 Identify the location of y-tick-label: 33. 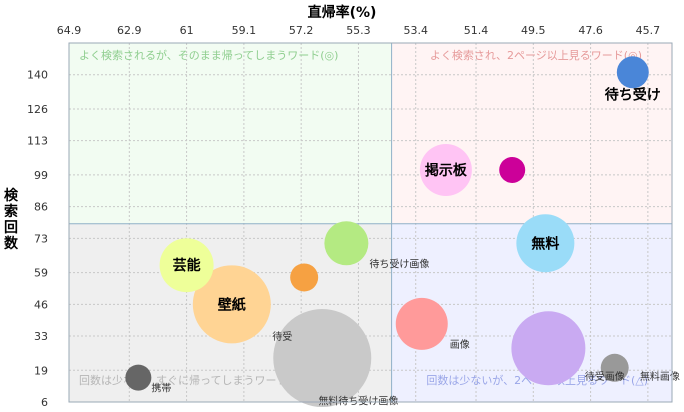
(41, 336).